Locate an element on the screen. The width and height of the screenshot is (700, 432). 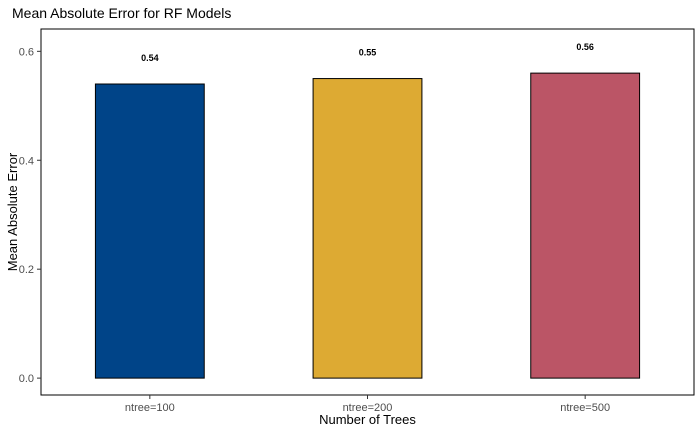
x-tick-label: ntree=100 is located at coordinates (150, 408).